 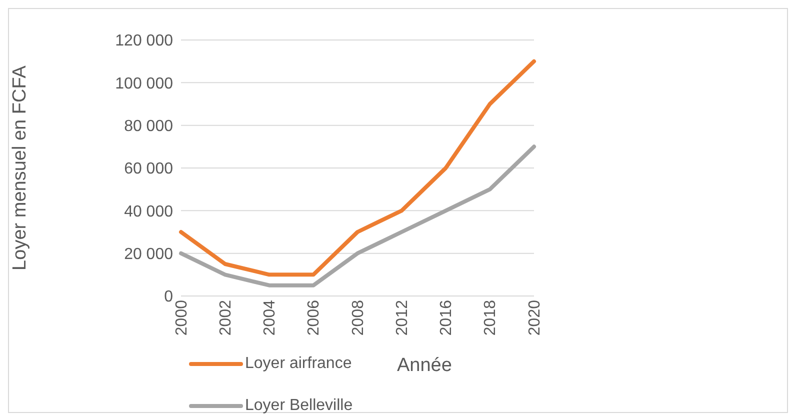 I want to click on legend-label: Loyer airfrance, so click(x=298, y=364).